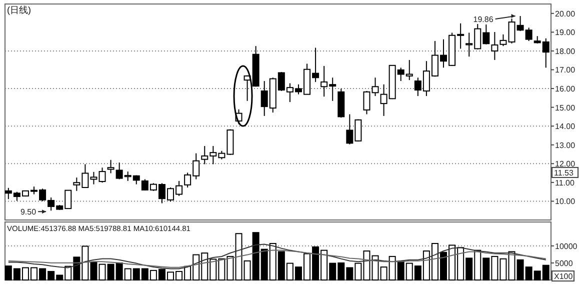 The image size is (579, 285). I want to click on y-tick-label: 10.00, so click(565, 201).